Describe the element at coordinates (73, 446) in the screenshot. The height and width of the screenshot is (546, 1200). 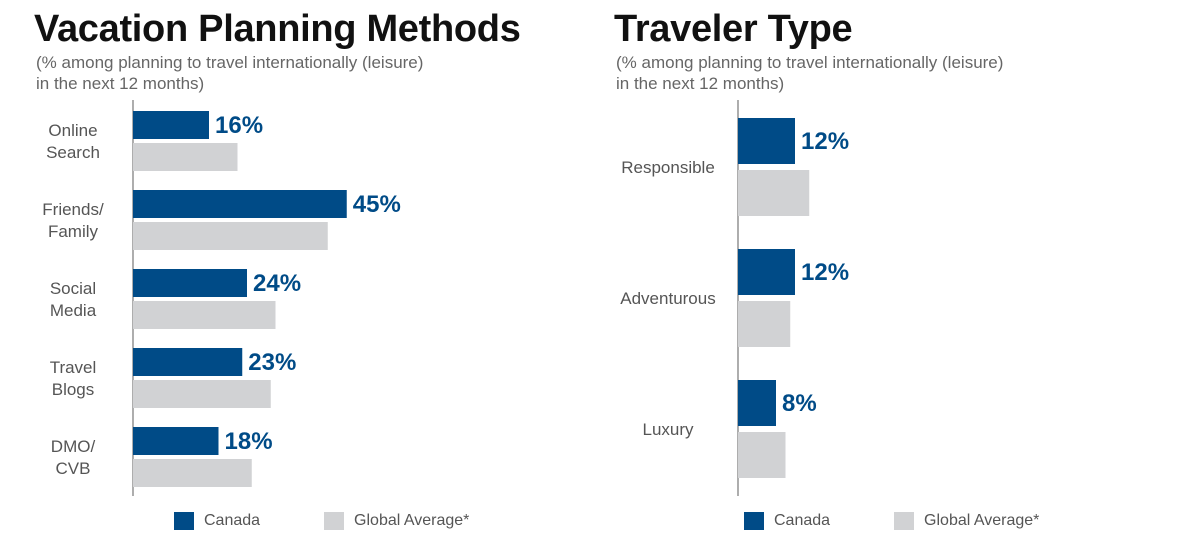
I see `category-label-line: DMO/` at that location.